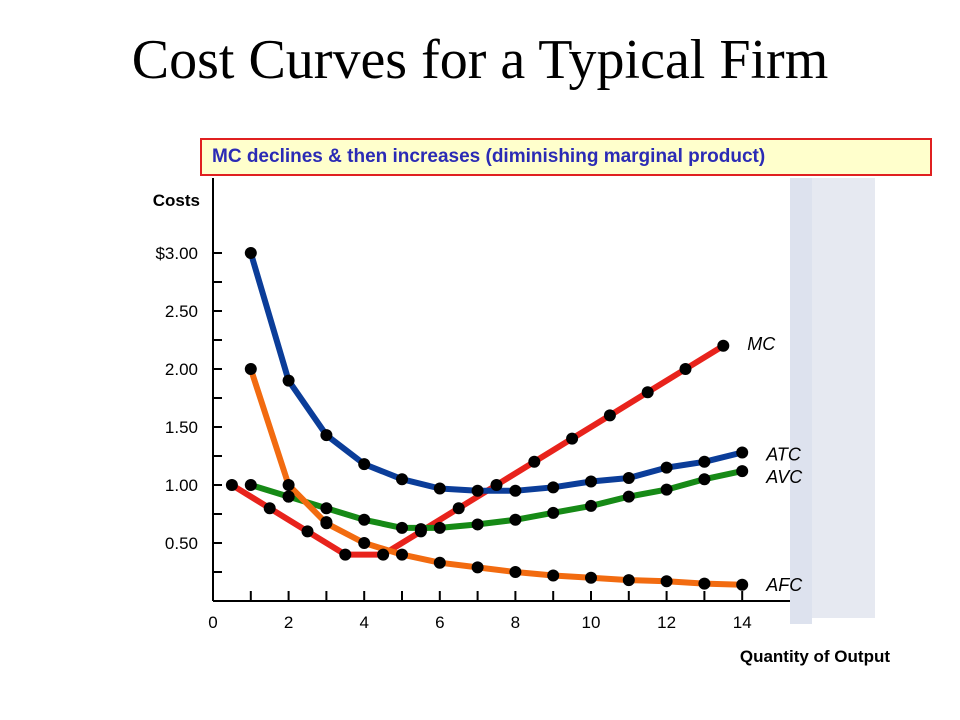 The width and height of the screenshot is (960, 720). What do you see at coordinates (784, 585) in the screenshot?
I see `afc-label: AFC` at bounding box center [784, 585].